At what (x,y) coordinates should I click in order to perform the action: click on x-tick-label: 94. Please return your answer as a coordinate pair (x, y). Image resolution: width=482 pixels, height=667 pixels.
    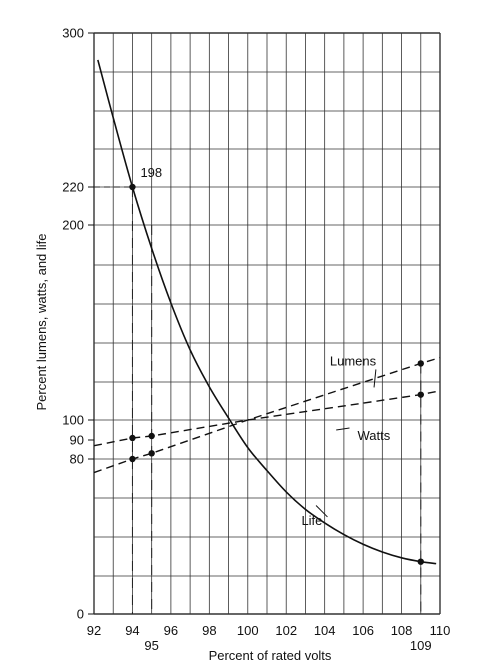
    Looking at the image, I should click on (132, 630).